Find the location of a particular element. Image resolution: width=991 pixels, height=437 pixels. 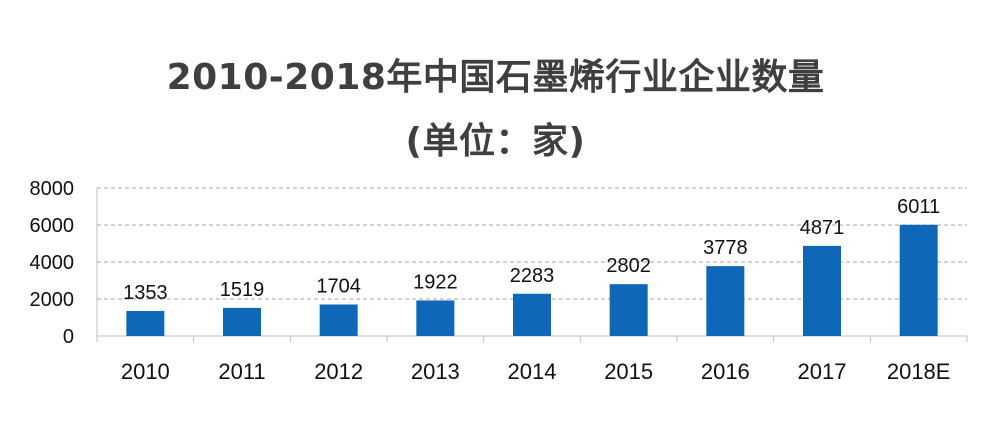

x-category-label: 2015 is located at coordinates (628, 371).